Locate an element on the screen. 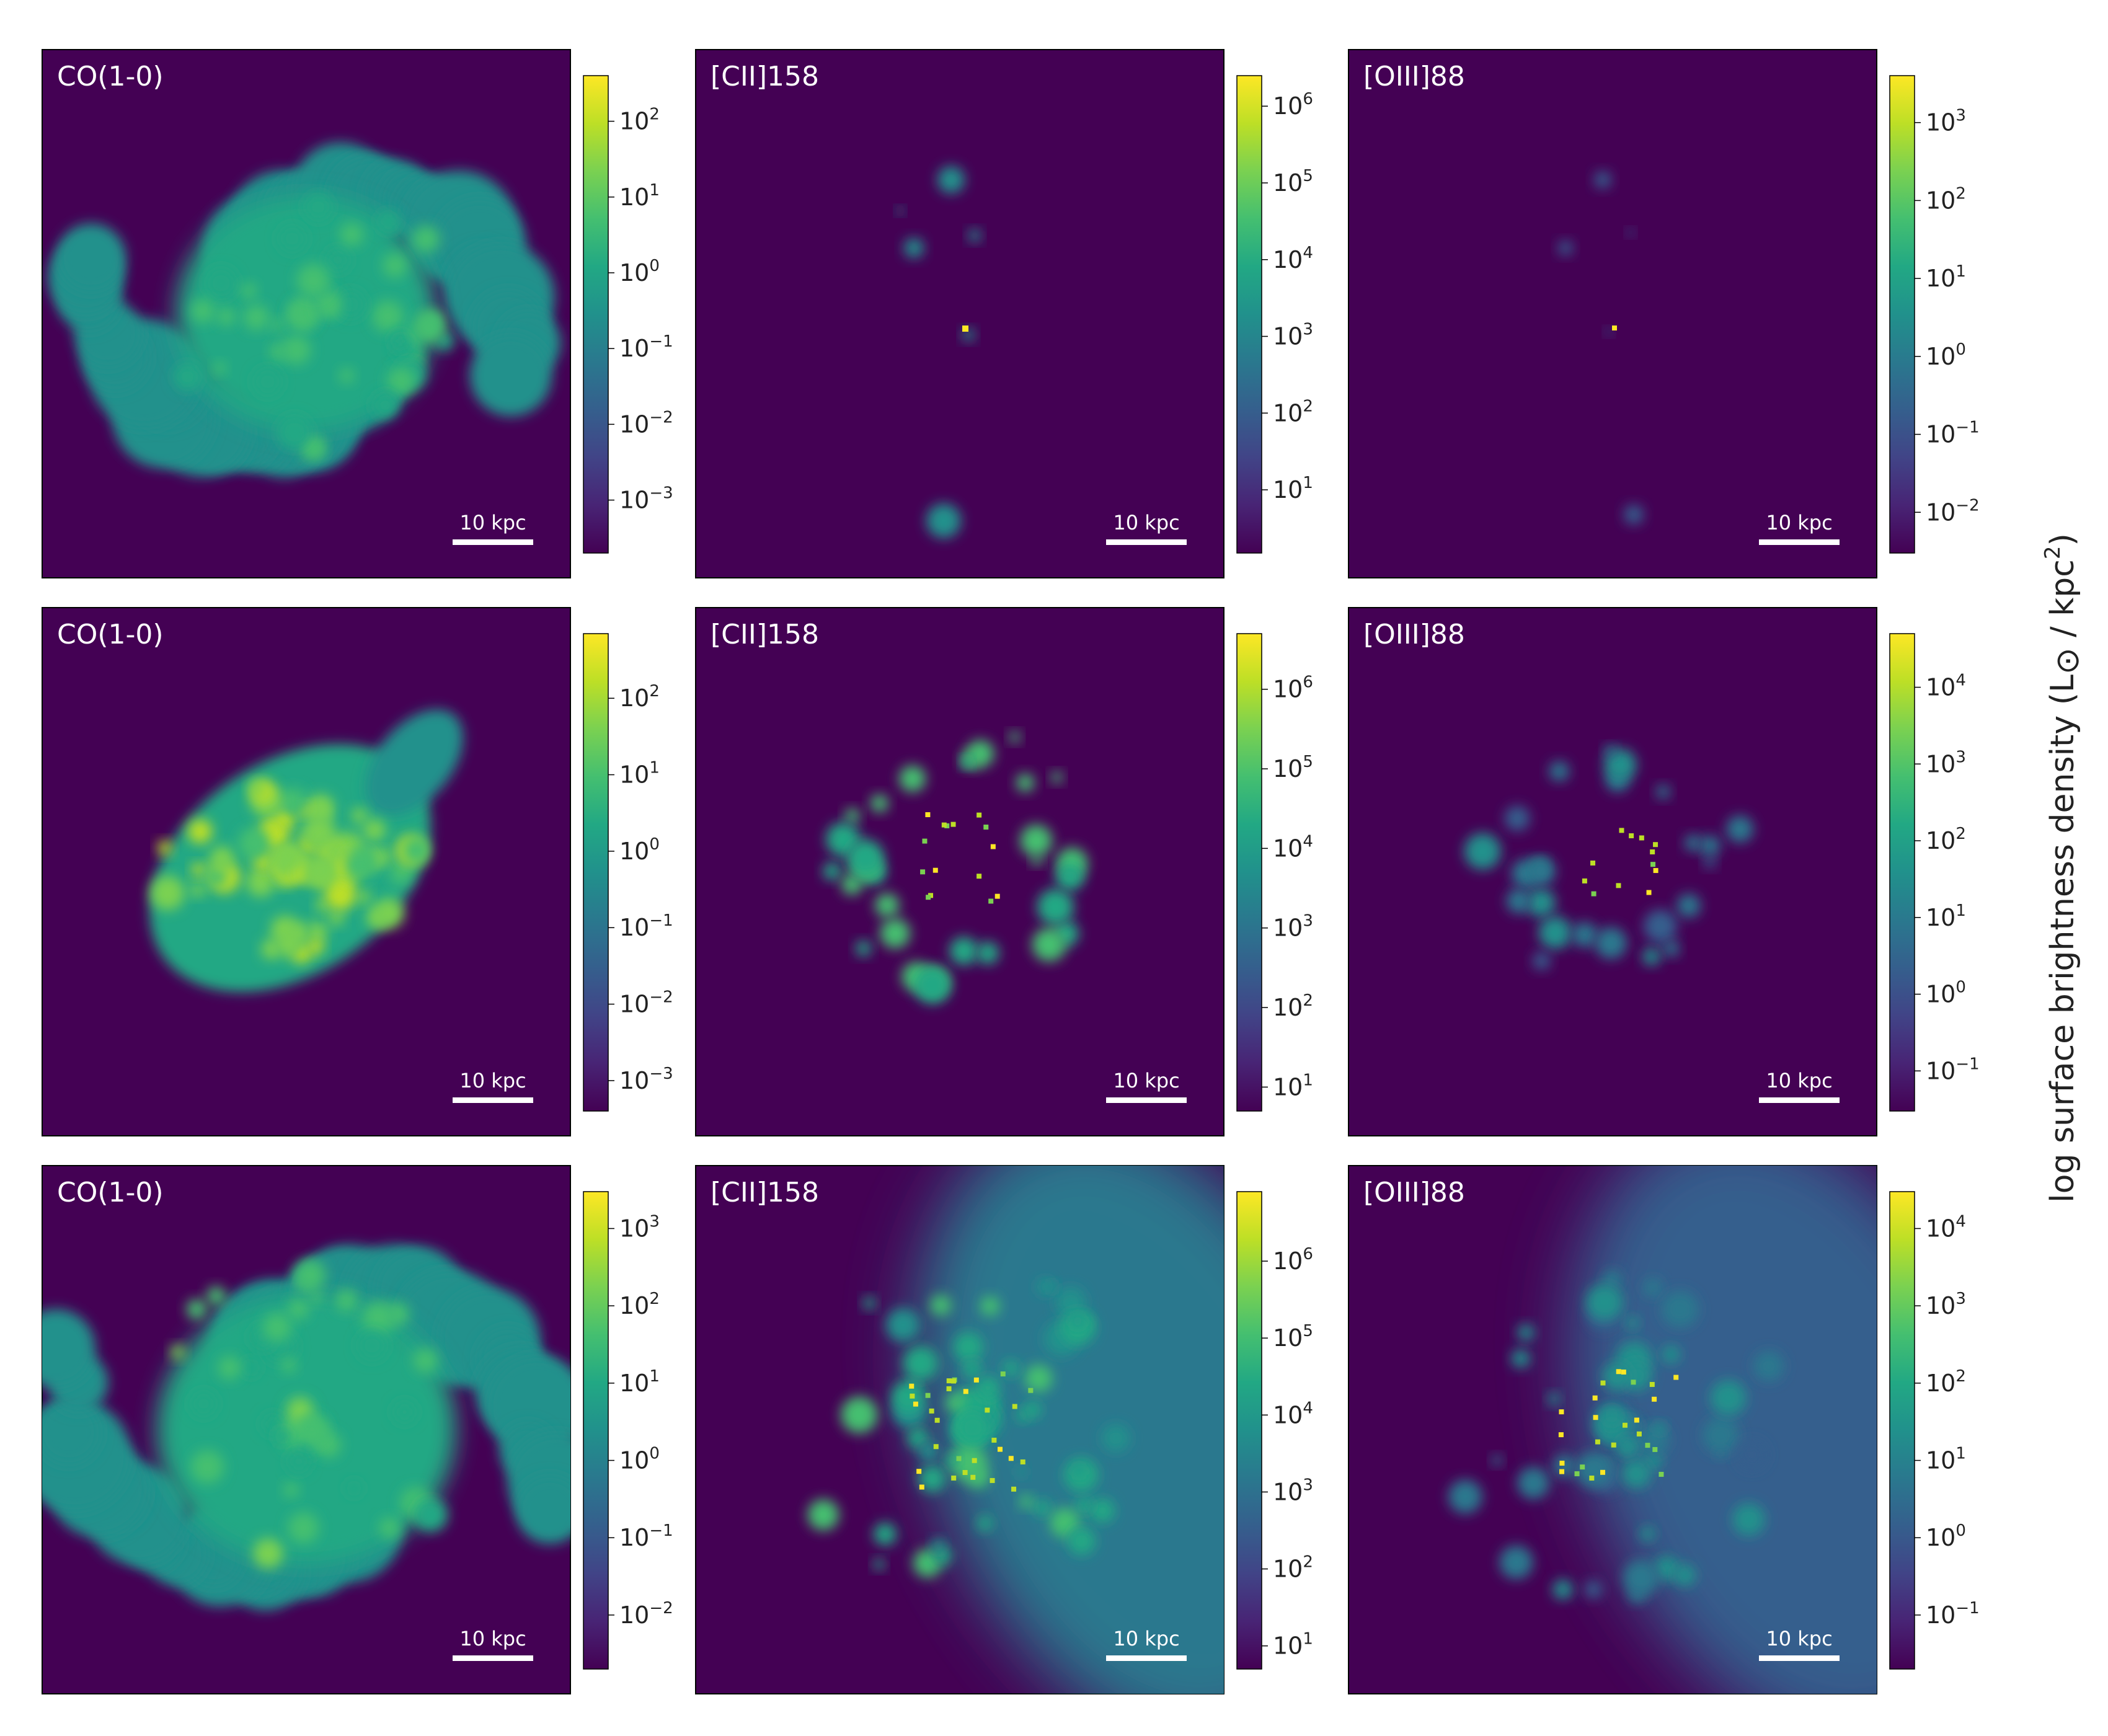 This screenshot has width=2108, height=1736. panel-0-1: [CII]158 10 kpc 10¹ 10² 10³ 10⁴ 10⁵ 10⁶ is located at coordinates (1004, 313).